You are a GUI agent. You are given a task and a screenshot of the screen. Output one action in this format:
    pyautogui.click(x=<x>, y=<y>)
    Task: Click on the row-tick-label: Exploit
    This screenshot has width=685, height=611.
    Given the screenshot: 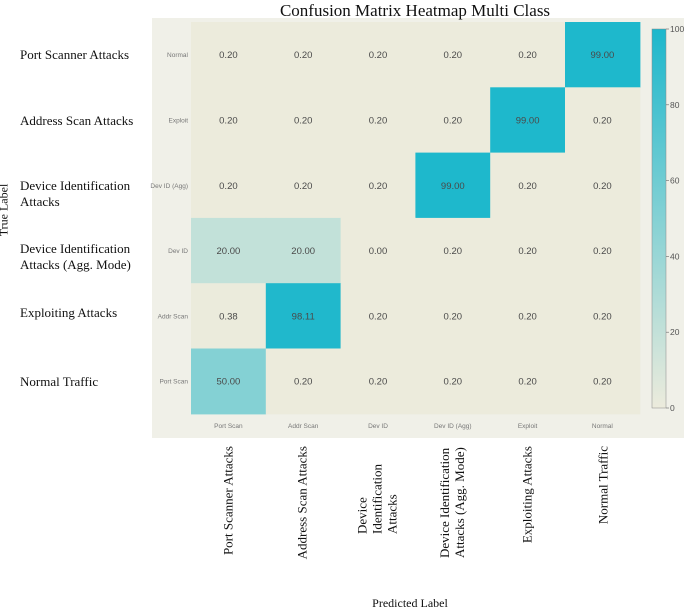 What is the action you would take?
    pyautogui.click(x=178, y=120)
    